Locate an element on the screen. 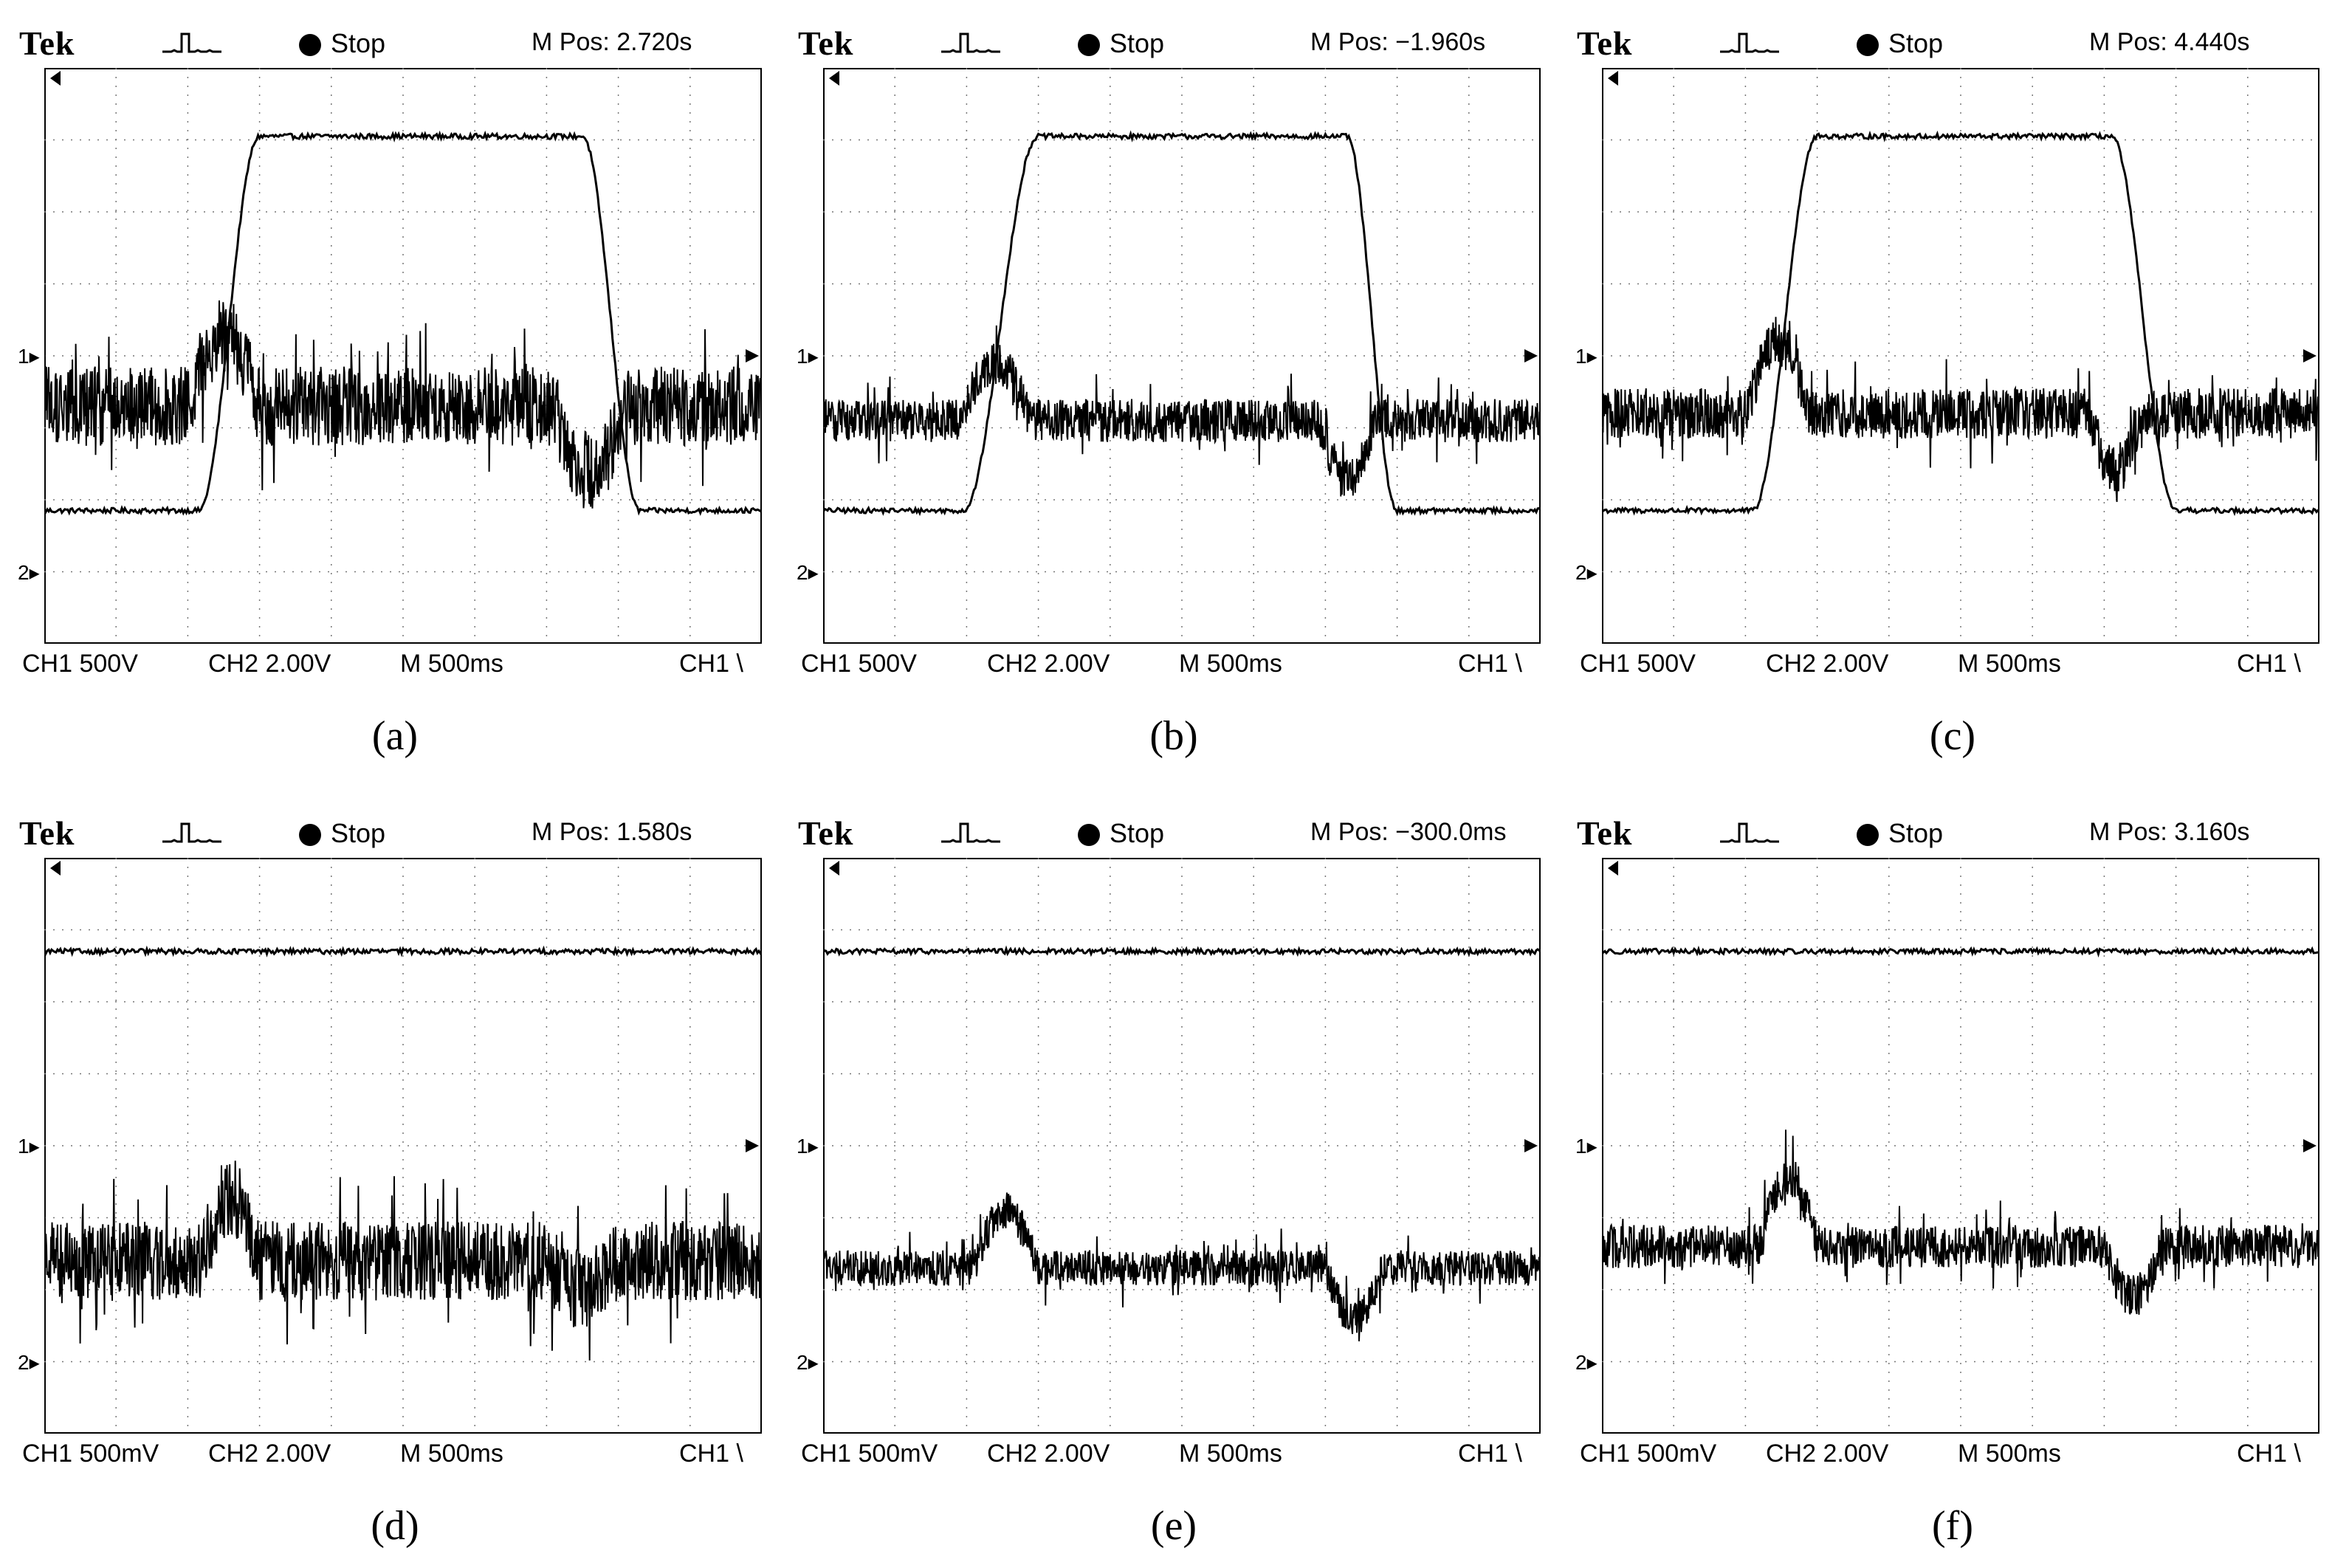 This screenshot has height=1568, width=2349. scope-header: Tek Stop M Pos: −1.960s is located at coordinates (1174, 41).